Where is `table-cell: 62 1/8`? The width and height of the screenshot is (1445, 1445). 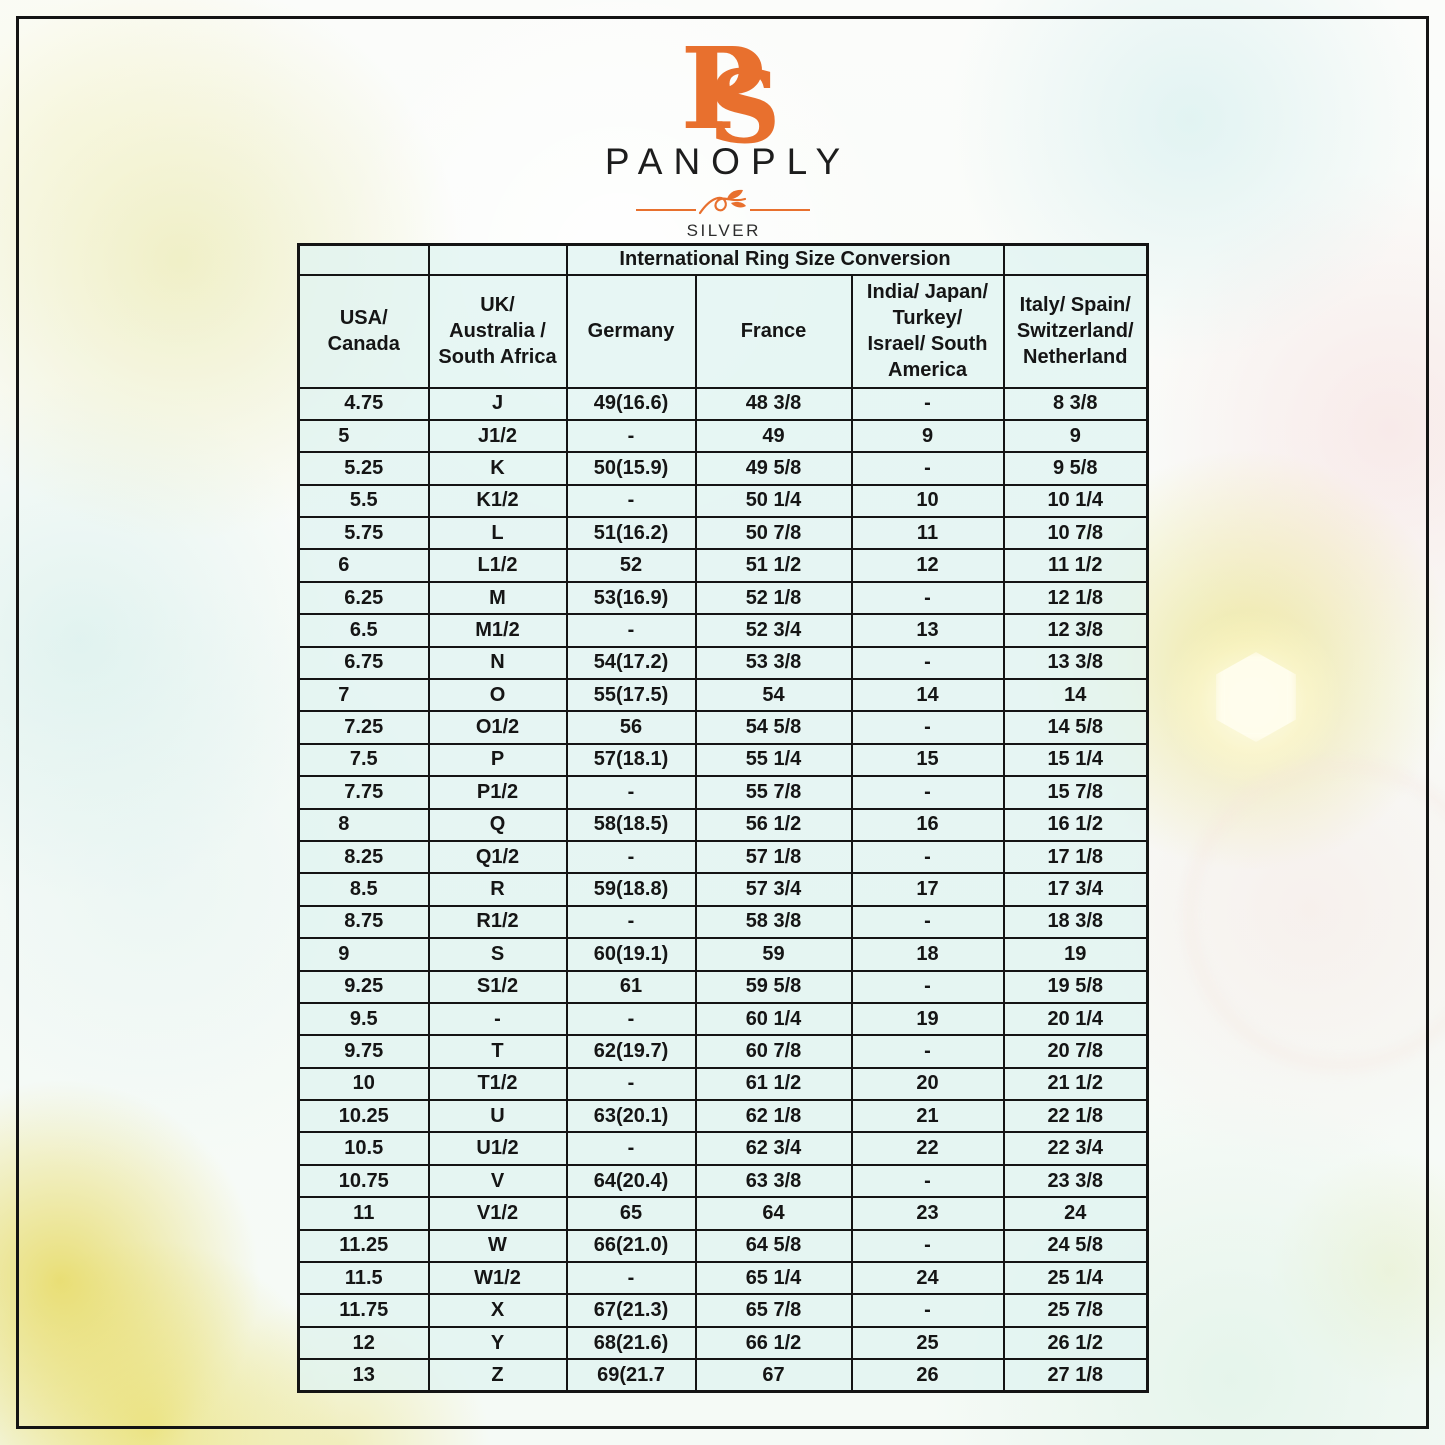
table-cell: 62 1/8 is located at coordinates (773, 1116).